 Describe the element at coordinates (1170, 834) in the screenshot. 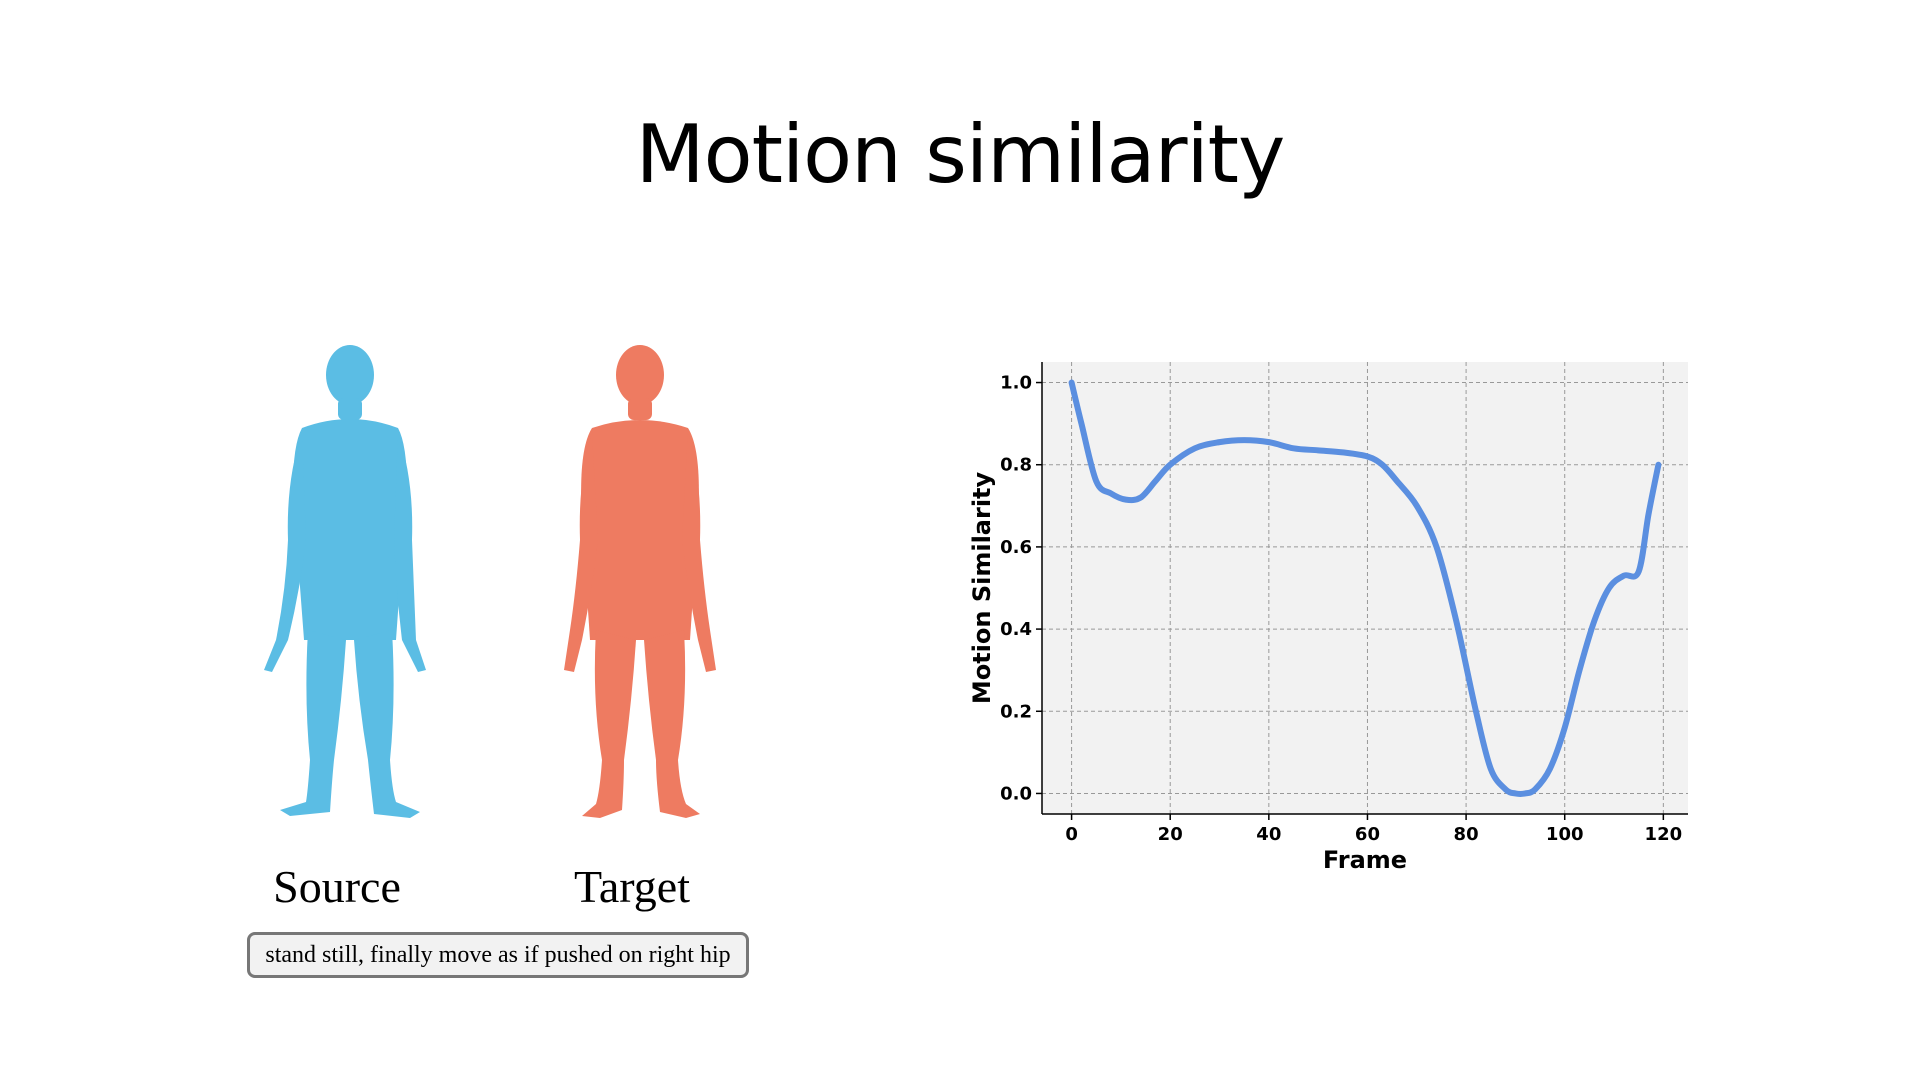

I see `x-tick-label: 20` at that location.